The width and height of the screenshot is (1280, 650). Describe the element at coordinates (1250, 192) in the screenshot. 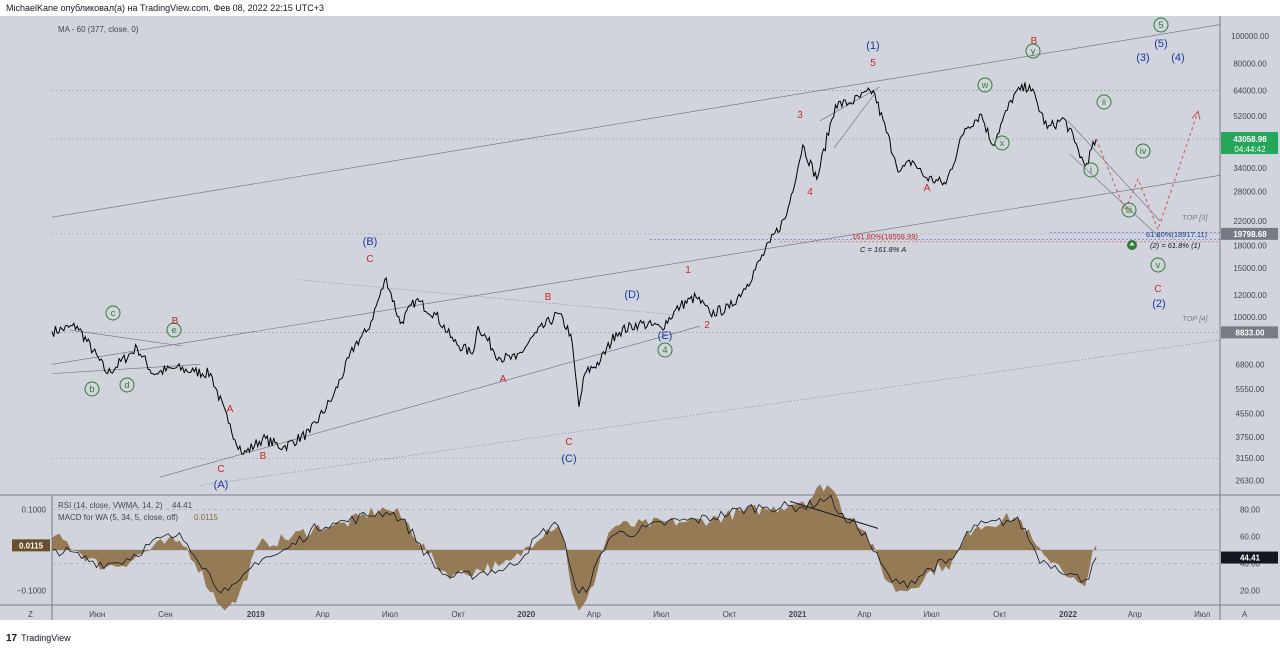

I see `price-tick-label: 28000.00` at that location.